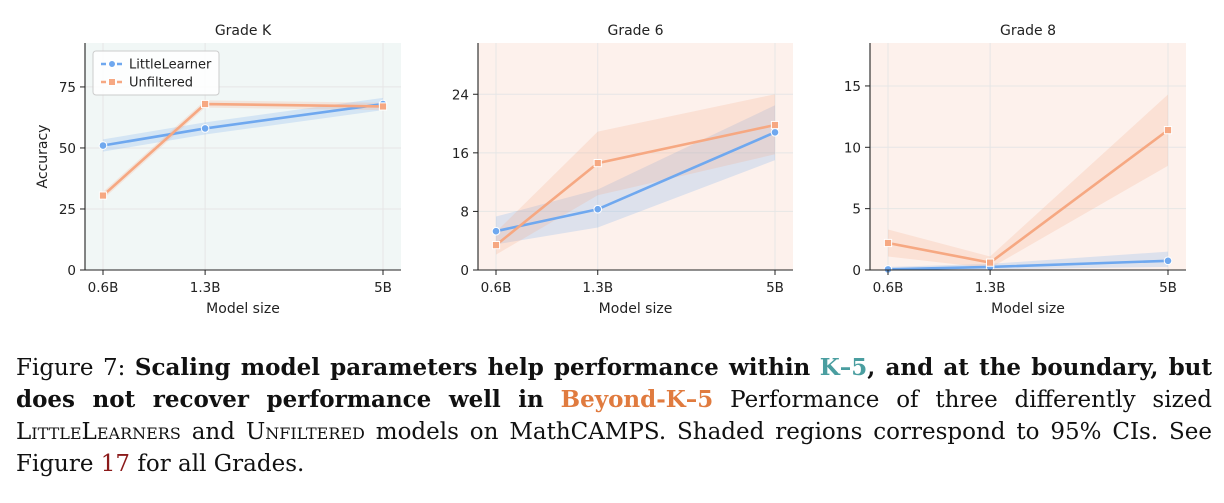 The width and height of the screenshot is (1224, 503). What do you see at coordinates (67, 88) in the screenshot?
I see `y-tick-label: 75` at bounding box center [67, 88].